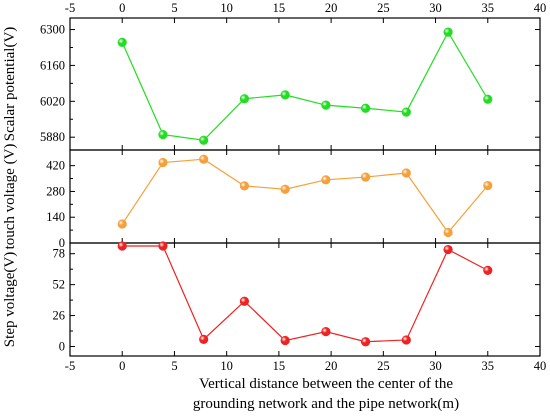  What do you see at coordinates (383, 366) in the screenshot?
I see `x-tick-label-bottom: 25` at bounding box center [383, 366].